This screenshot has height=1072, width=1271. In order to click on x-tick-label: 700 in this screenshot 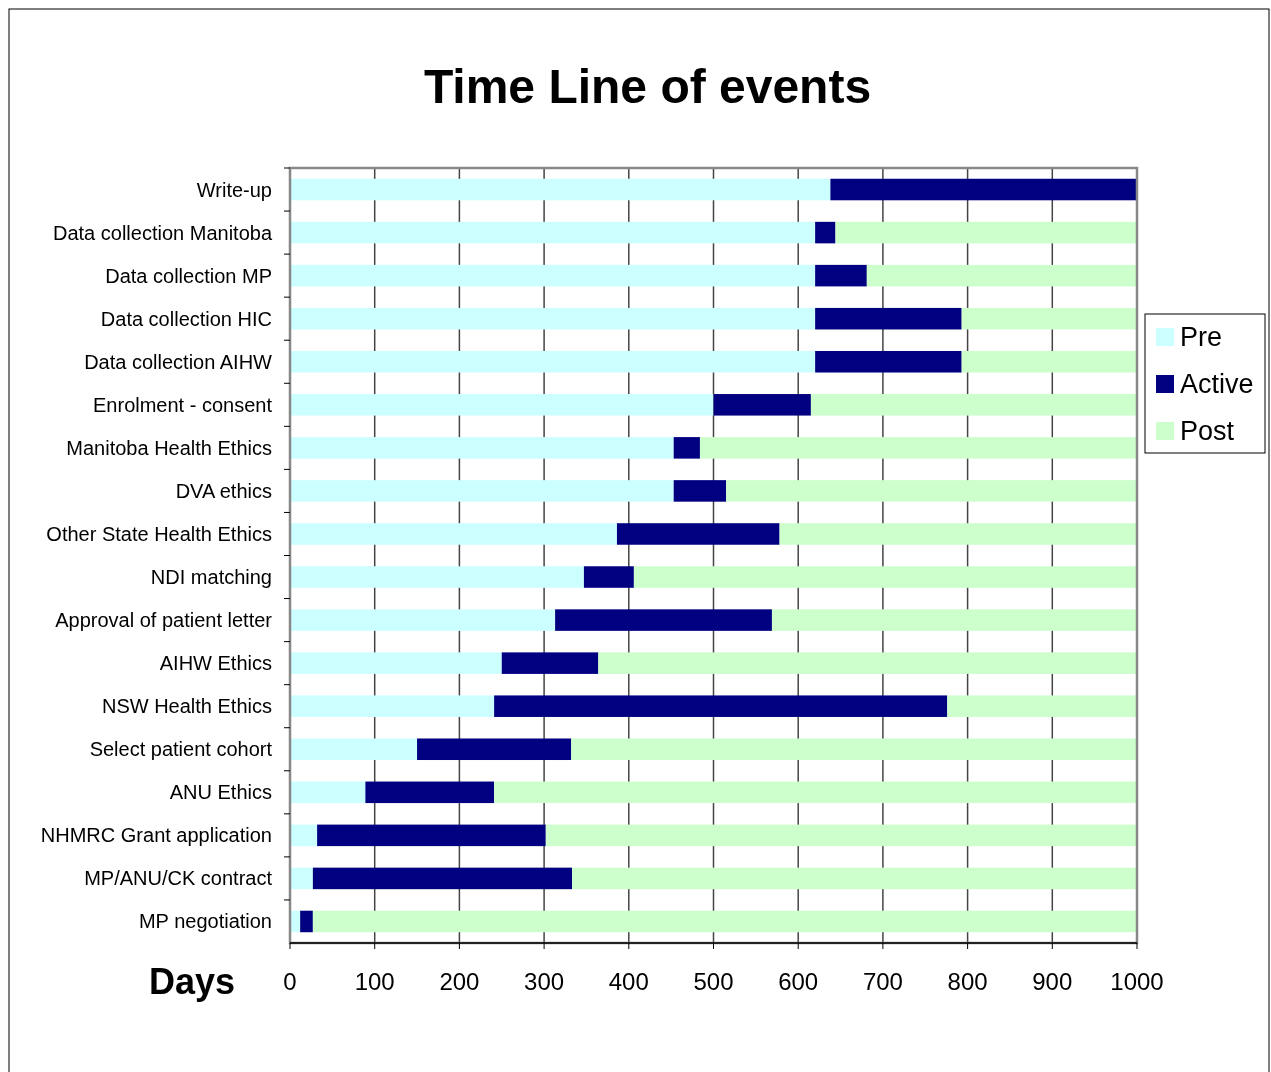, I will do `click(882, 981)`.